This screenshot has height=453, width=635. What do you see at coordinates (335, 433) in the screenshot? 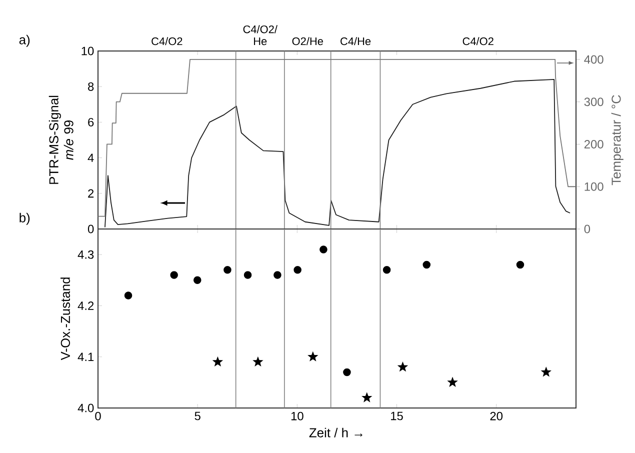
I see `x-axis-title: Zeit / h →` at bounding box center [335, 433].